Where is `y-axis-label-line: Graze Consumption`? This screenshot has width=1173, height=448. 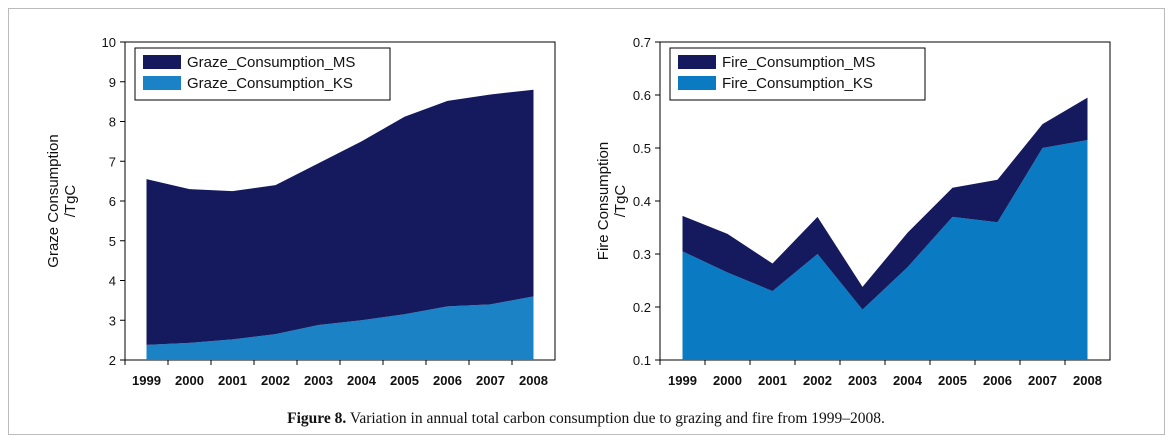 y-axis-label-line: Graze Consumption is located at coordinates (53, 200).